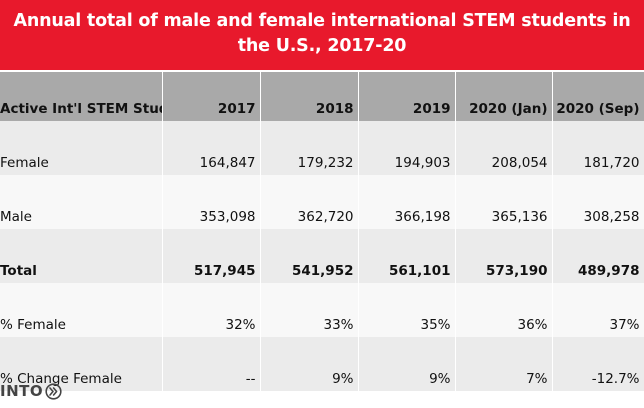 This screenshot has height=408, width=644. Describe the element at coordinates (407, 202) in the screenshot. I see `table-cell: 366,198` at that location.